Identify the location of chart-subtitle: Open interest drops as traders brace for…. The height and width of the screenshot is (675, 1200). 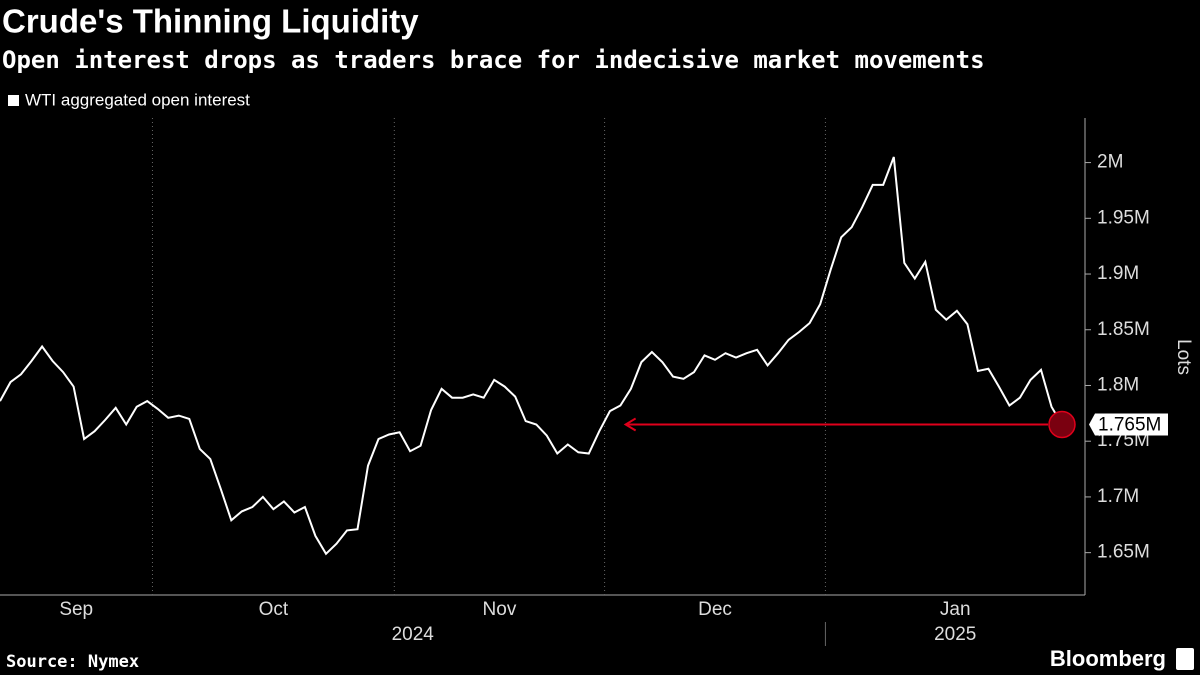
(493, 60).